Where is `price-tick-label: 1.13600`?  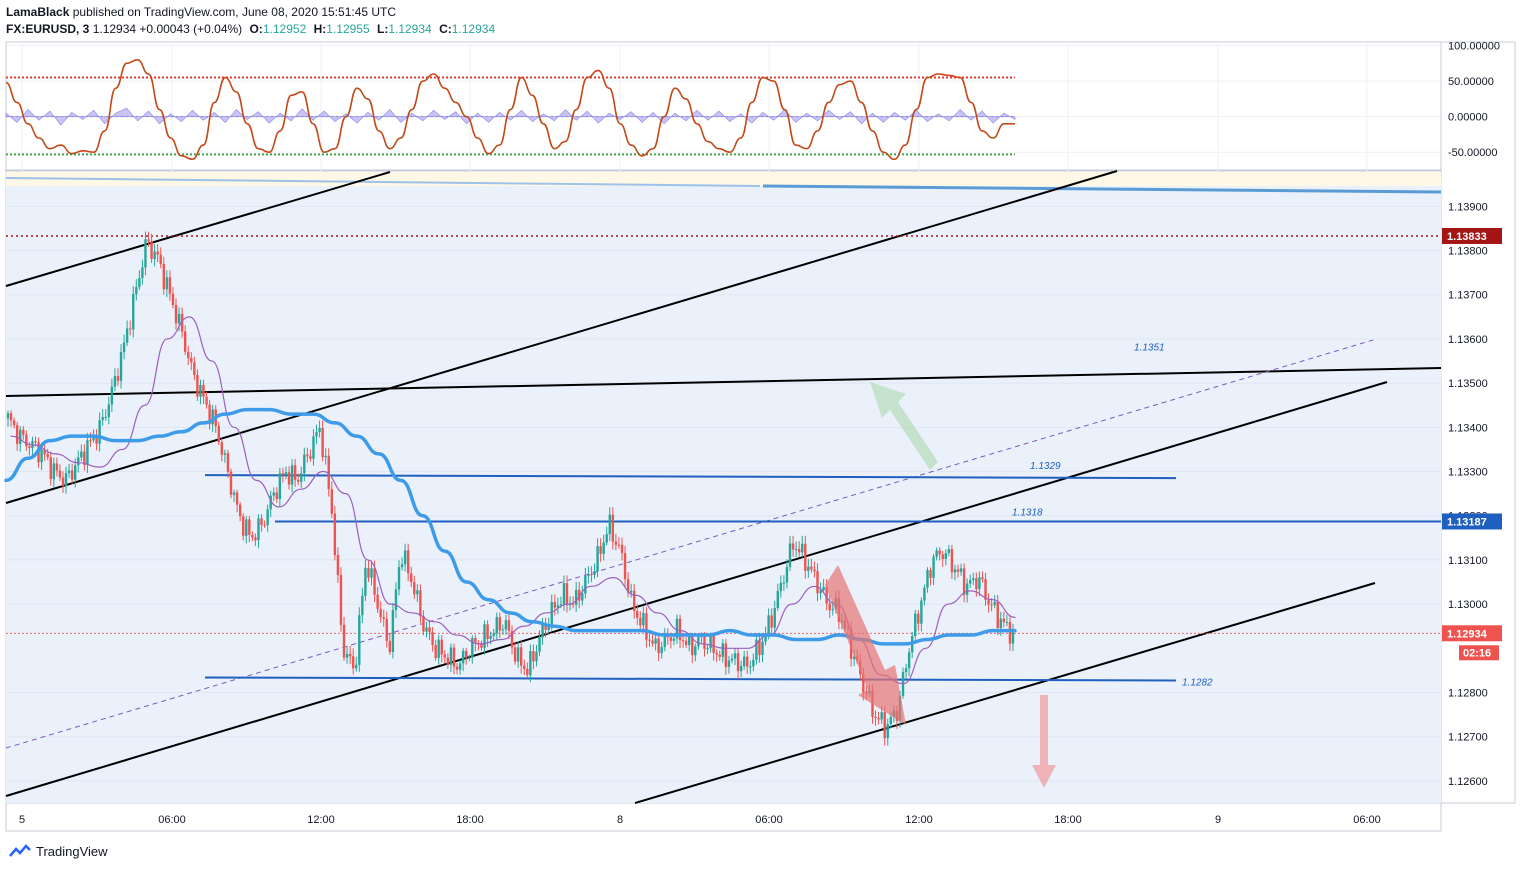 price-tick-label: 1.13600 is located at coordinates (1468, 340).